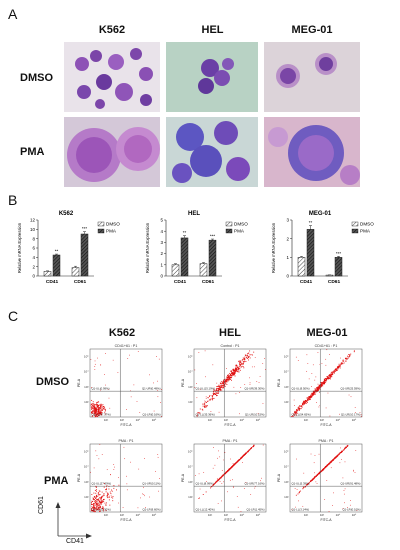  What do you see at coordinates (255, 510) in the screenshot?
I see `quadrant-label-lr: Q1-LR(1.45%)` at bounding box center [255, 510].